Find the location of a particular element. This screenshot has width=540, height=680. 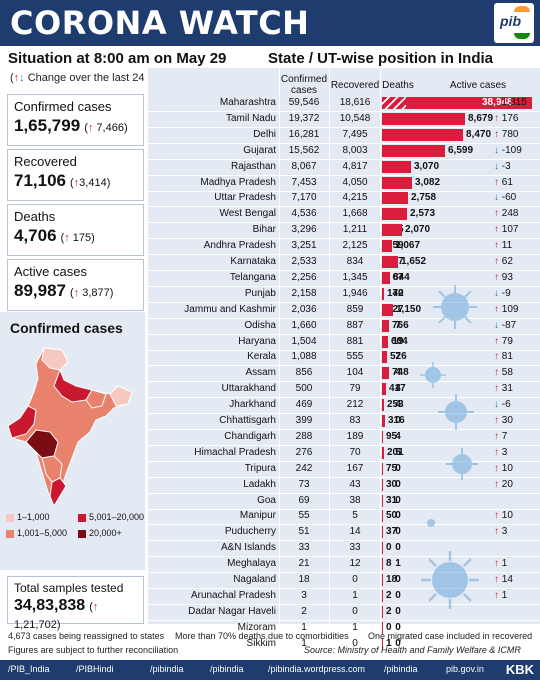

confirmed-cell: 242 is located at coordinates (304, 468).